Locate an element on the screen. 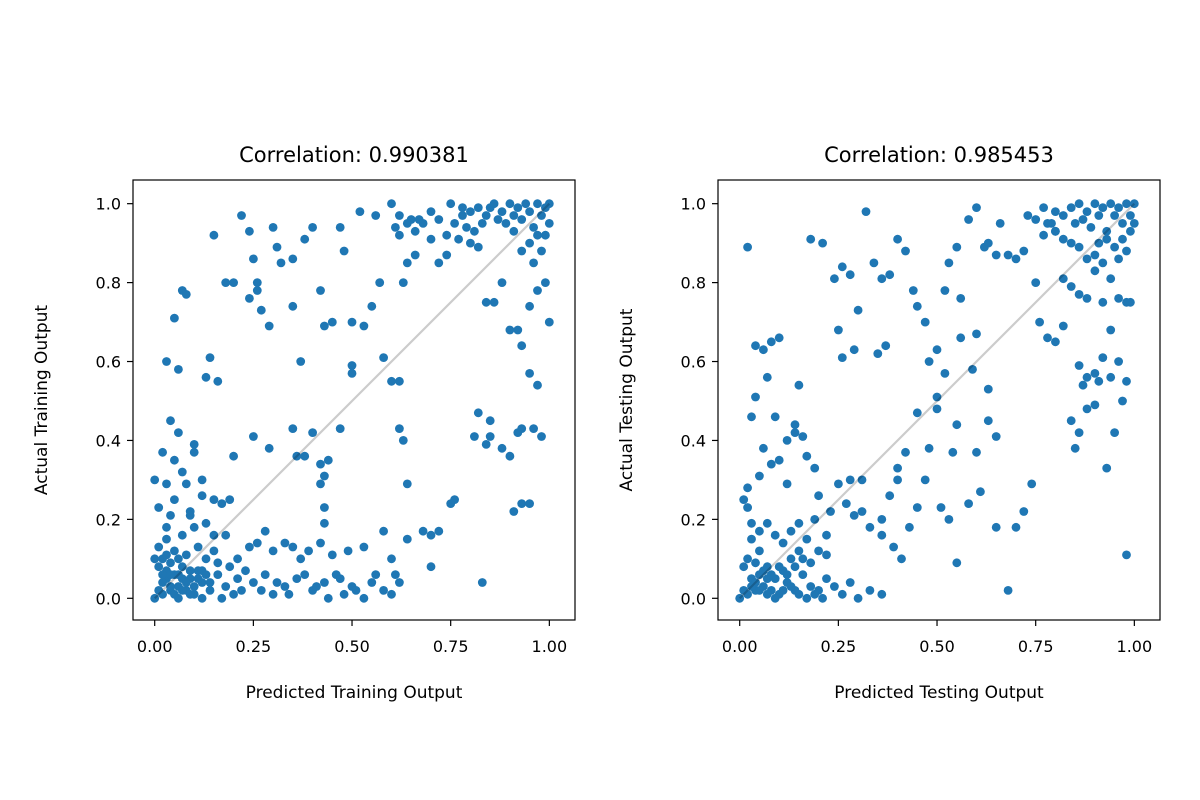 The width and height of the screenshot is (1200, 800). training-x-tick-label: 1.00 is located at coordinates (550, 646).